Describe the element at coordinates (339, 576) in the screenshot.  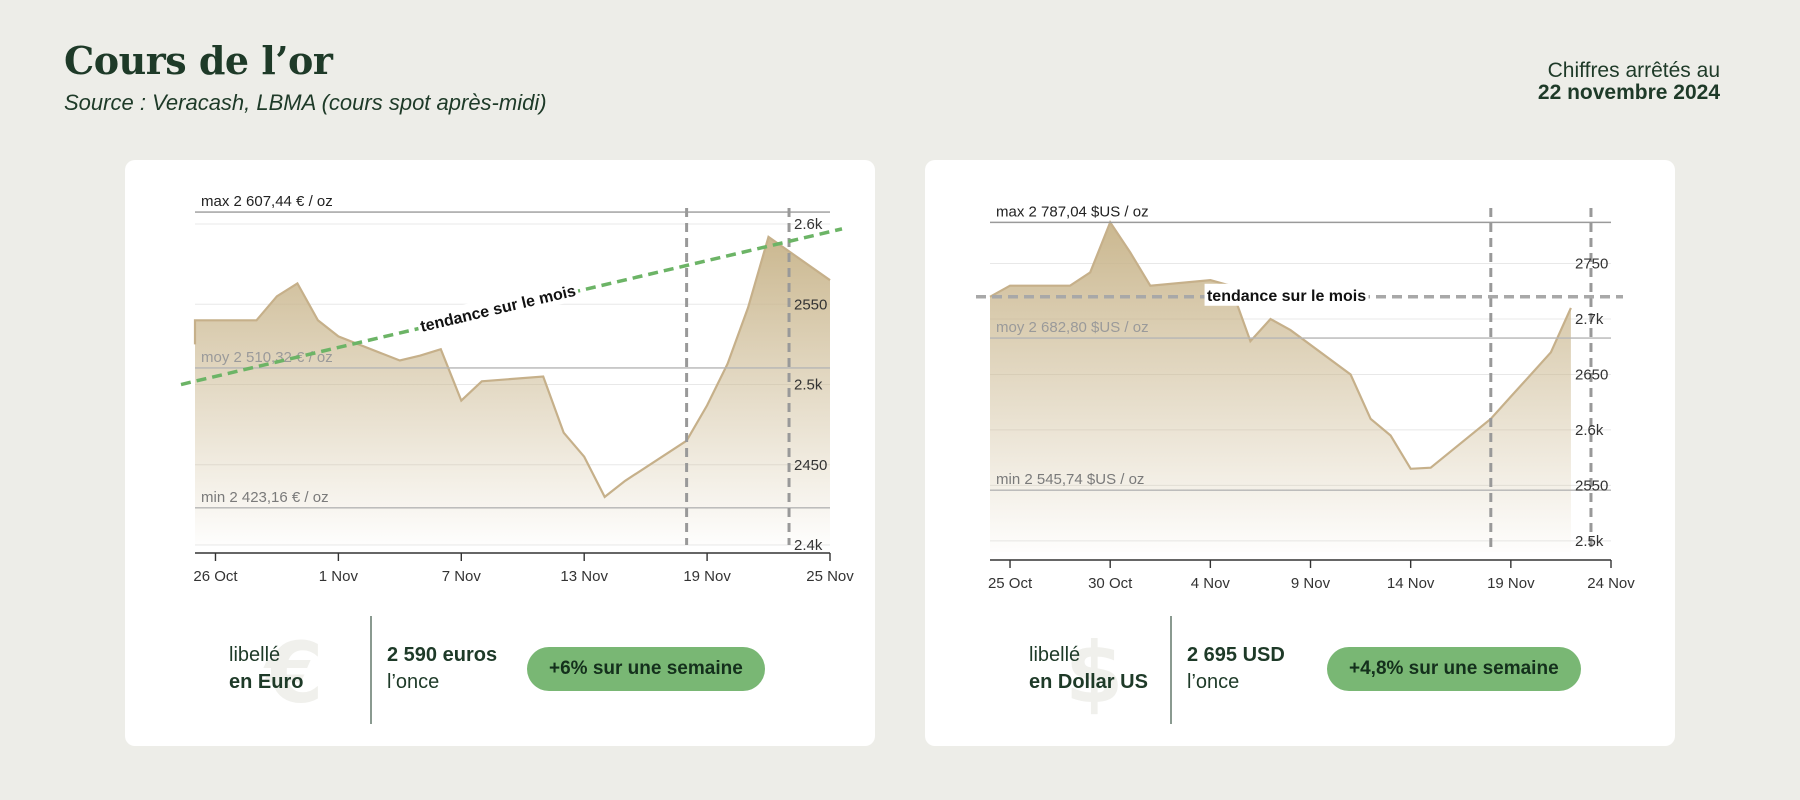
I see `x-tick-label: 1 Nov` at that location.